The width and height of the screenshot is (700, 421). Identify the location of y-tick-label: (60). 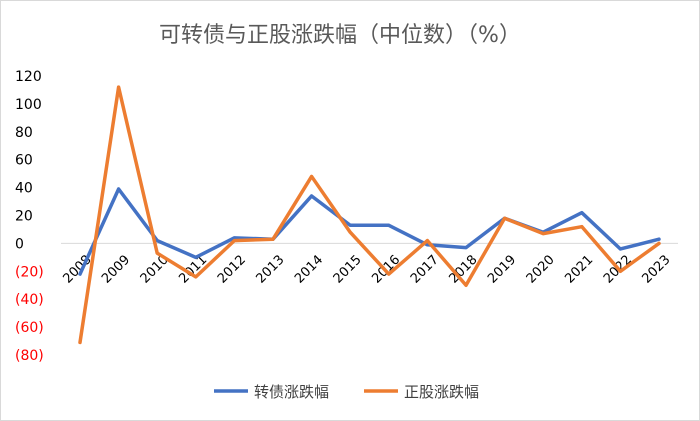
(29, 328).